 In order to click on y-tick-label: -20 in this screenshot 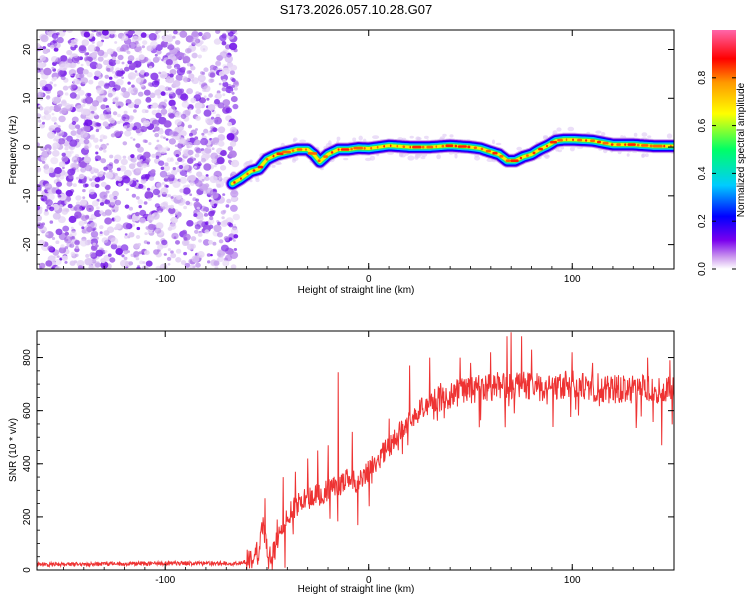, I will do `click(27, 244)`.